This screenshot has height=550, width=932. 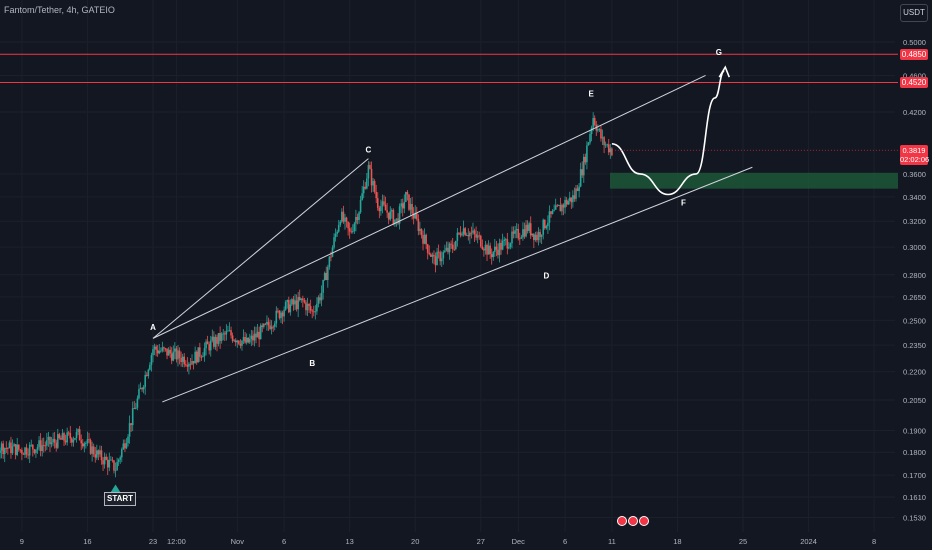 What do you see at coordinates (914, 221) in the screenshot?
I see `y-tick-label: 0.3200` at bounding box center [914, 221].